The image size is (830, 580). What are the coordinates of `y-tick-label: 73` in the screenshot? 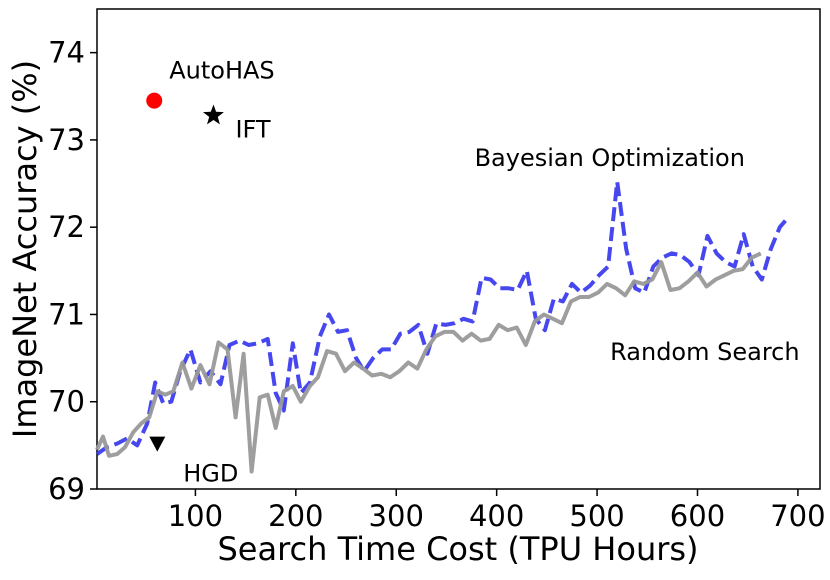 It's located at (66, 140).